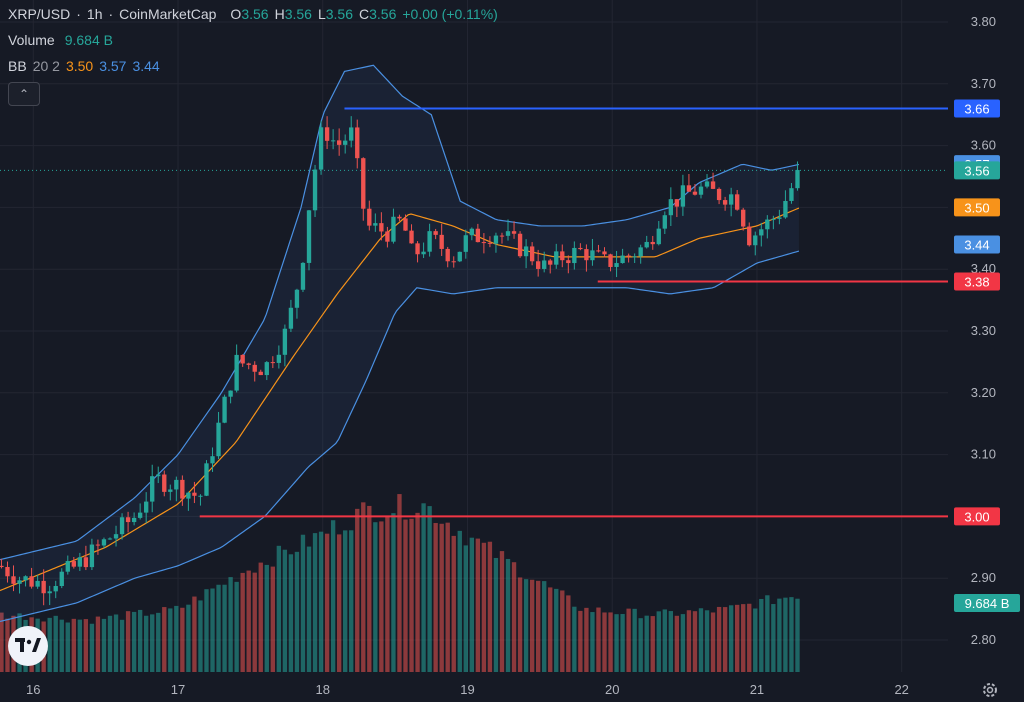 The image size is (1024, 702). I want to click on price-tag-bb-basis-bg, so click(977, 207).